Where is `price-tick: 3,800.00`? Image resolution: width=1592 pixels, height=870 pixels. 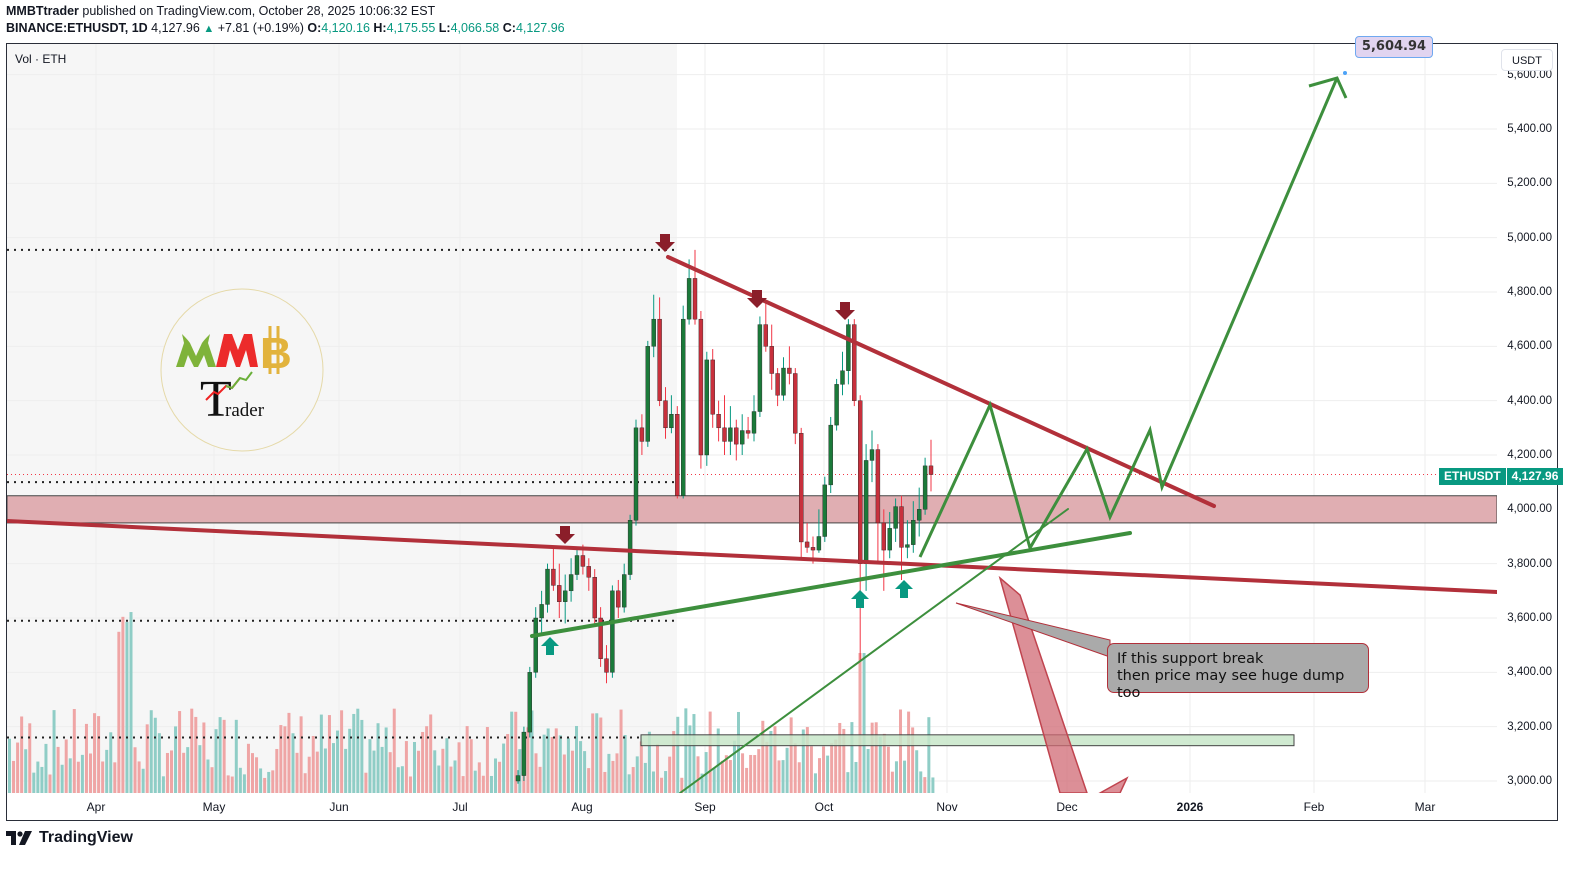 price-tick: 3,800.00 is located at coordinates (1529, 563).